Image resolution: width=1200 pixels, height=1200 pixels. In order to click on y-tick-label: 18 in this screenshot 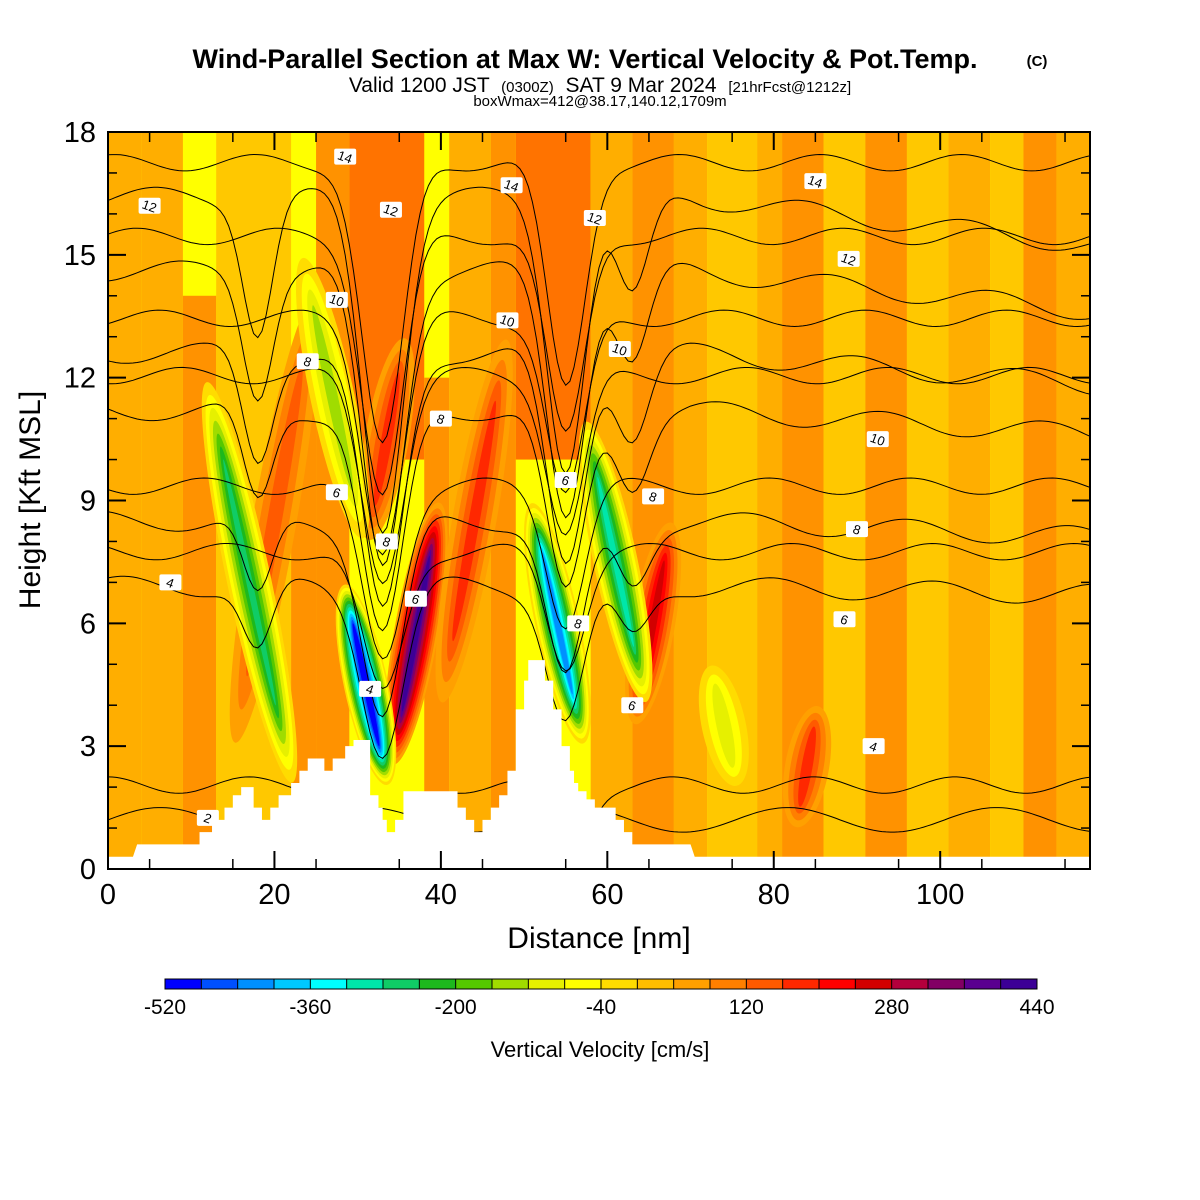, I will do `click(80, 133)`.